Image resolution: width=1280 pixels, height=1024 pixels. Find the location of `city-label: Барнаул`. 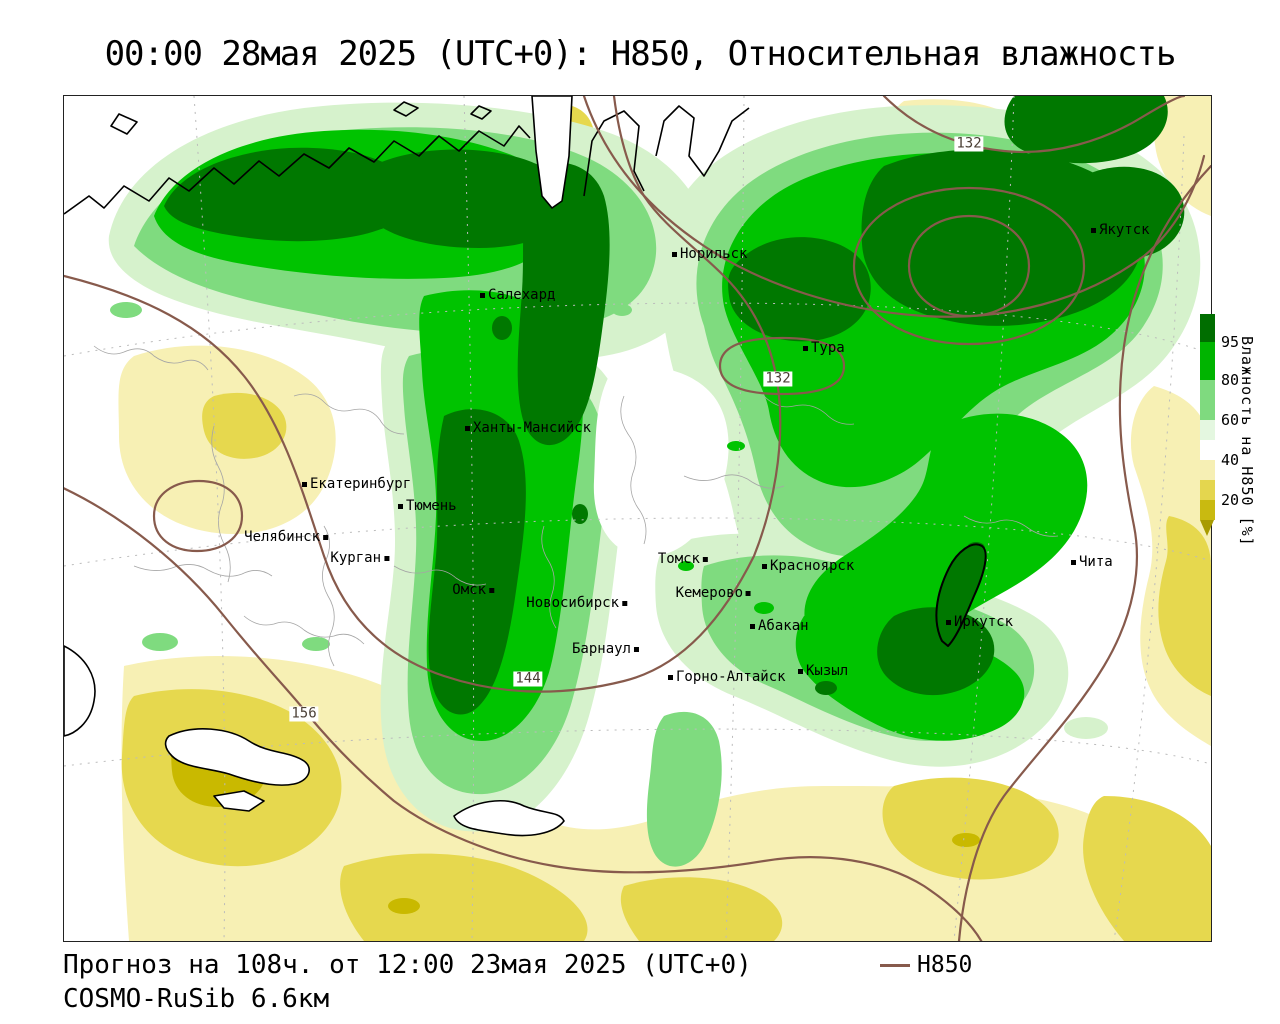

city-label: Барнаул is located at coordinates (601, 649).